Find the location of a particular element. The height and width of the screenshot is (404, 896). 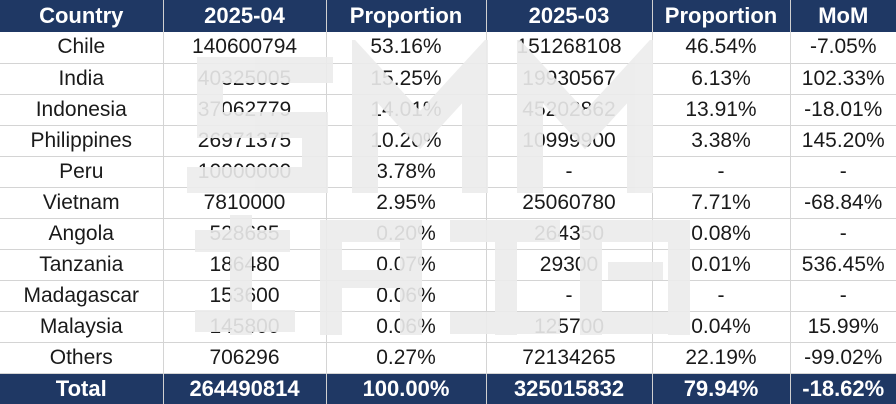

cell-2025-03: 72134265 is located at coordinates (569, 358).